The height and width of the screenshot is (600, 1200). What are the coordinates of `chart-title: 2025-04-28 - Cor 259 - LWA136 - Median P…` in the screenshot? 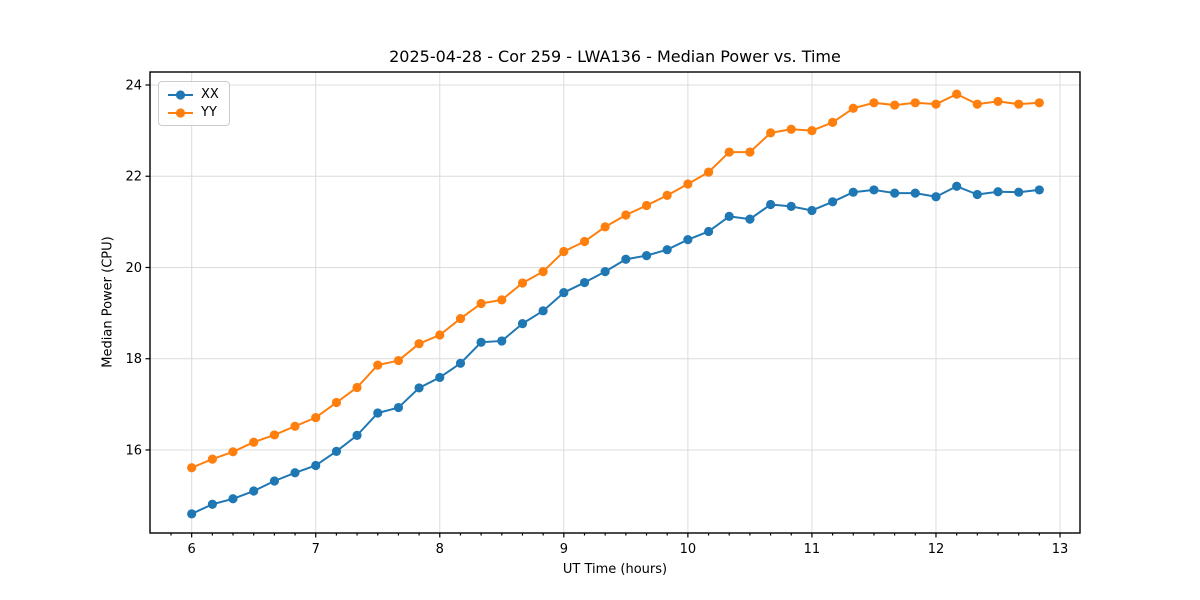 It's located at (615, 56).